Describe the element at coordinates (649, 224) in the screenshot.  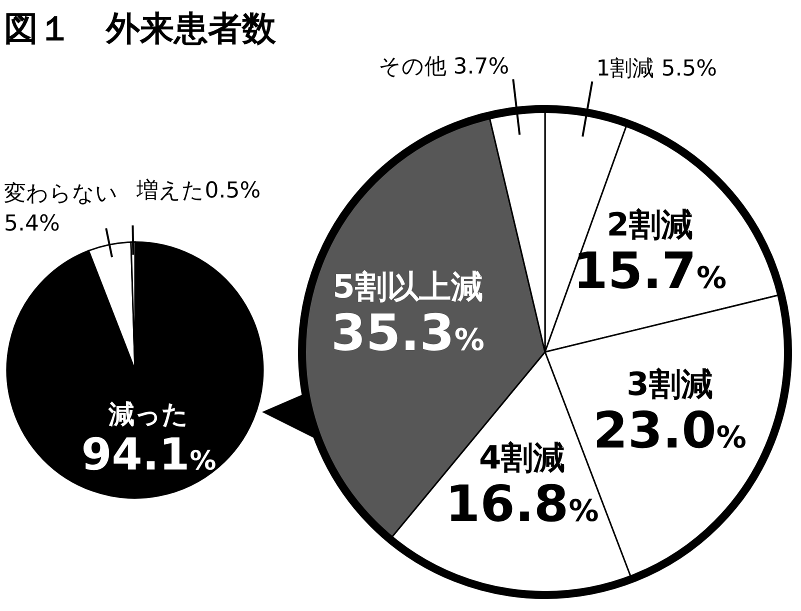
I see `slice-label: 2割減` at that location.